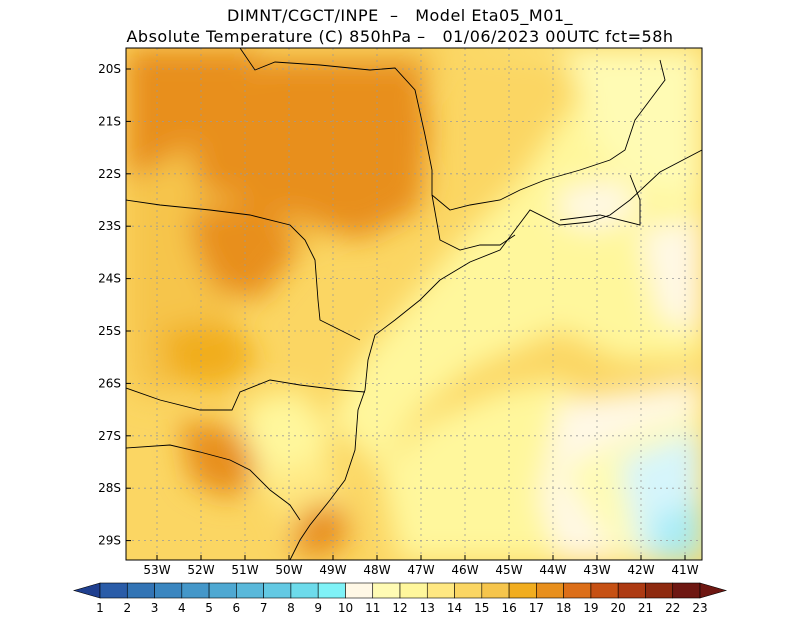 This screenshot has width=800, height=618. Describe the element at coordinates (264, 608) in the screenshot. I see `colorbar-label: 7` at that location.